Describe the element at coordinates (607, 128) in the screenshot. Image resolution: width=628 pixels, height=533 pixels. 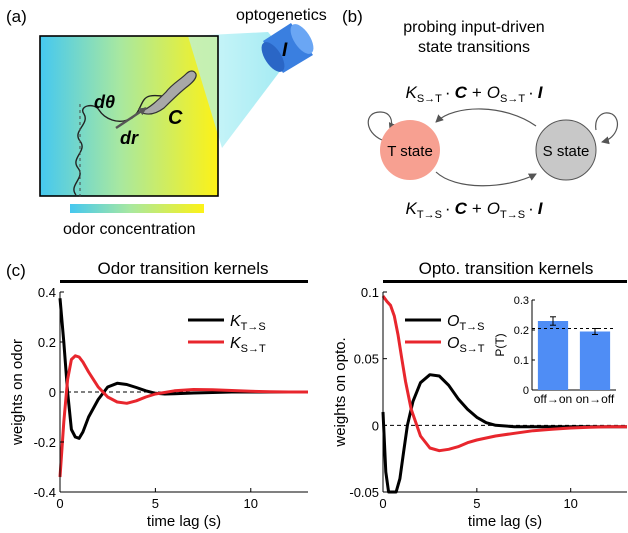
I see `s-self-loop` at that location.